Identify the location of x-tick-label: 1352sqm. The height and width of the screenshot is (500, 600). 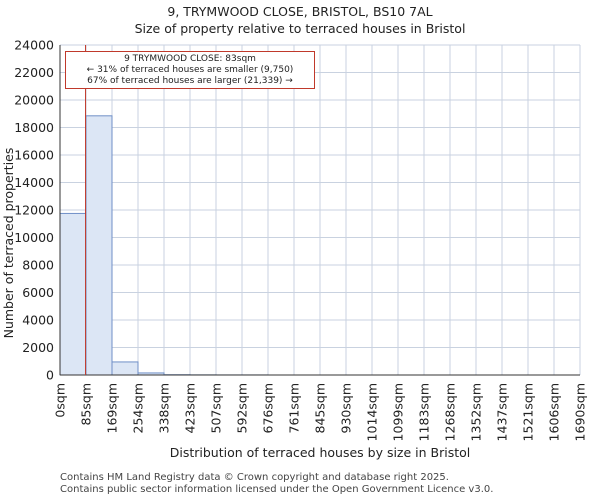
(476, 412).